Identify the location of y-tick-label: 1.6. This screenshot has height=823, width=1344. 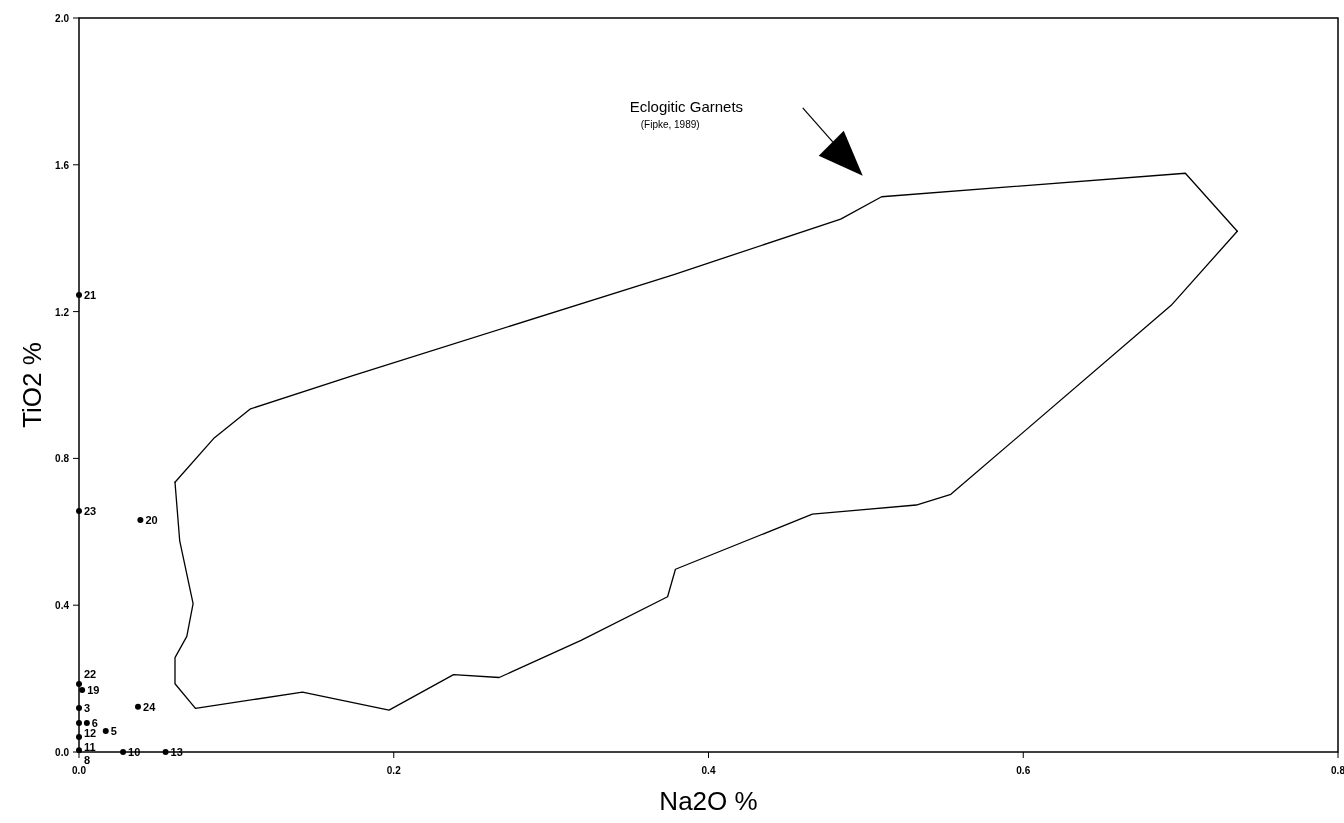
(62, 165).